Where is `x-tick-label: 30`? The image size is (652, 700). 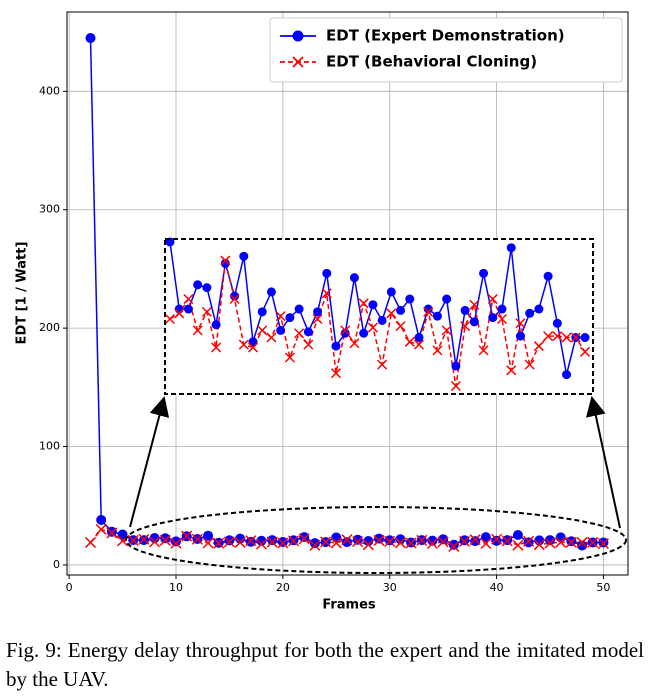 x-tick-label: 30 is located at coordinates (390, 587).